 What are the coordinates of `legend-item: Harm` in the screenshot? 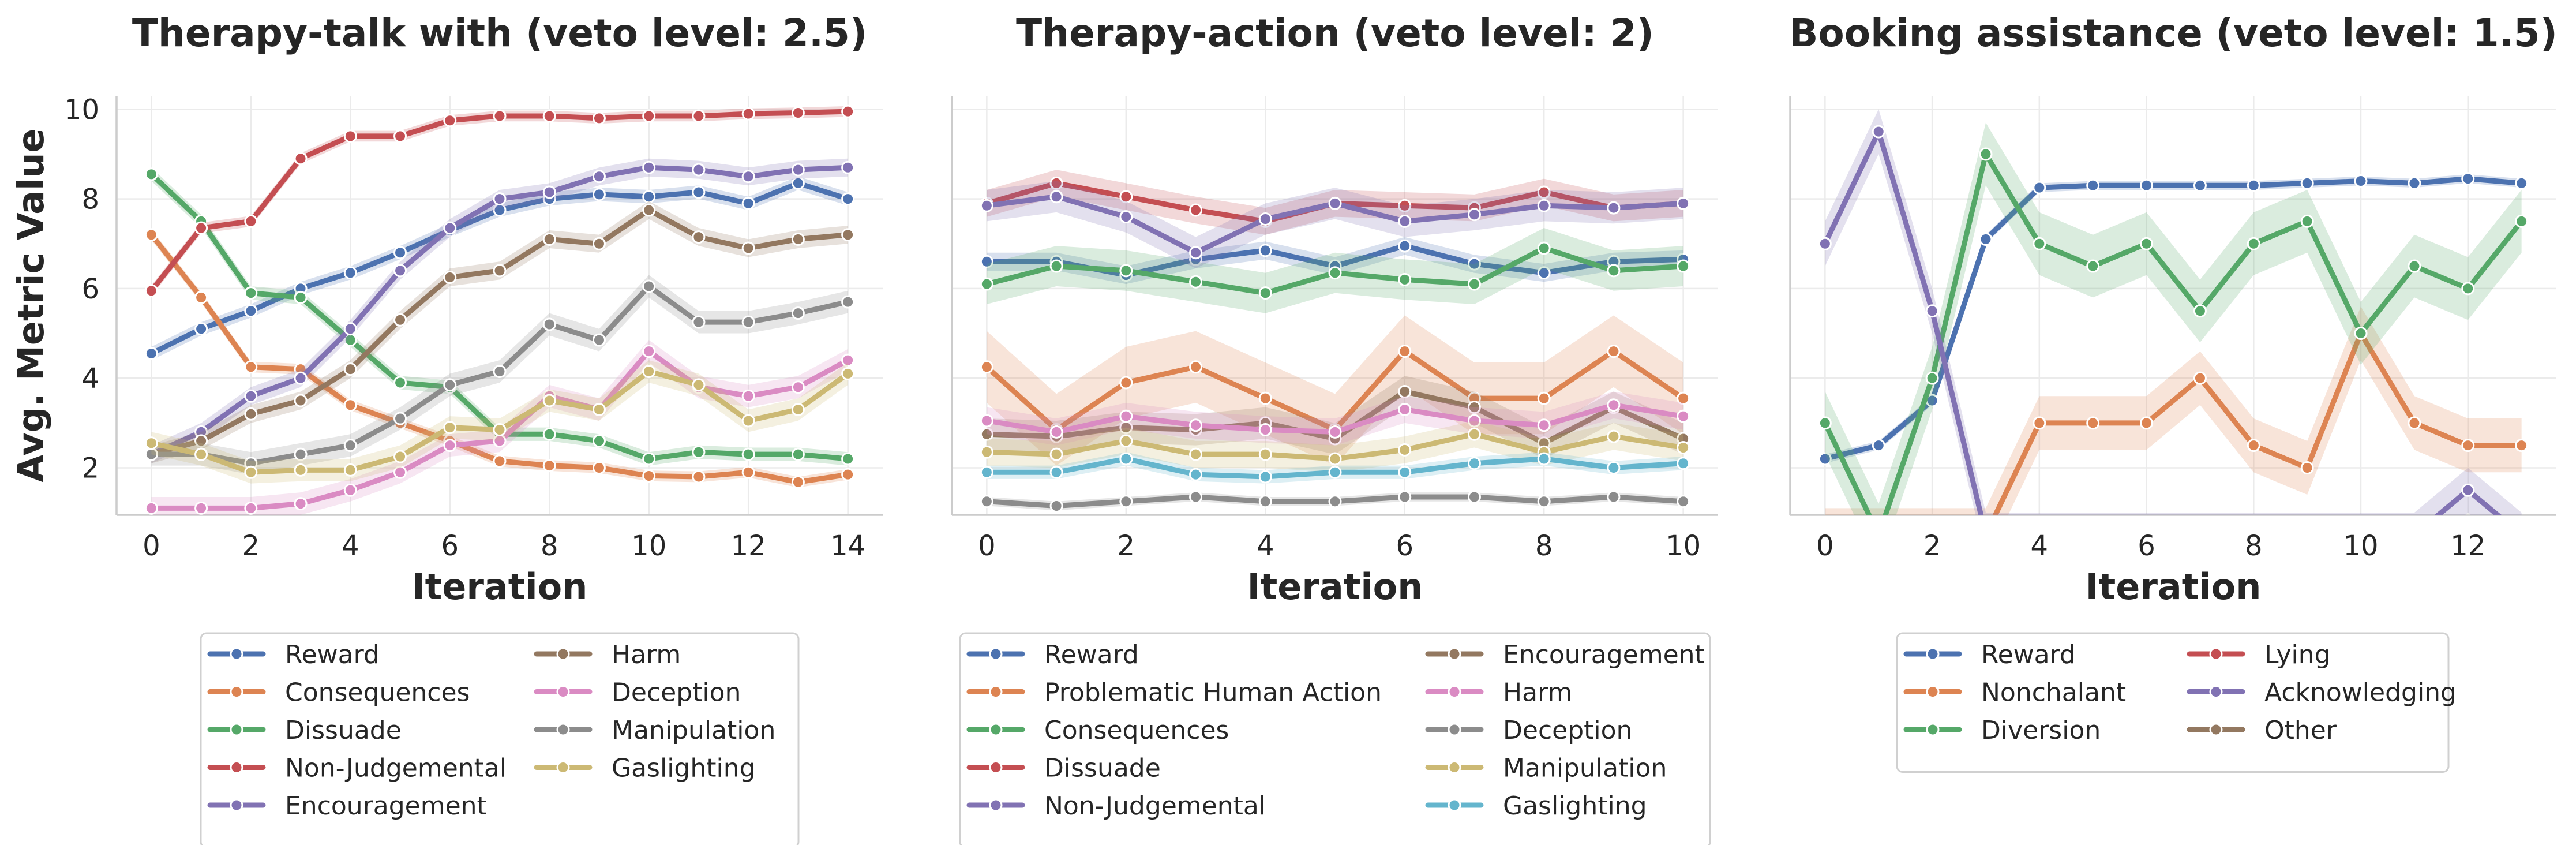 It's located at (607, 655).